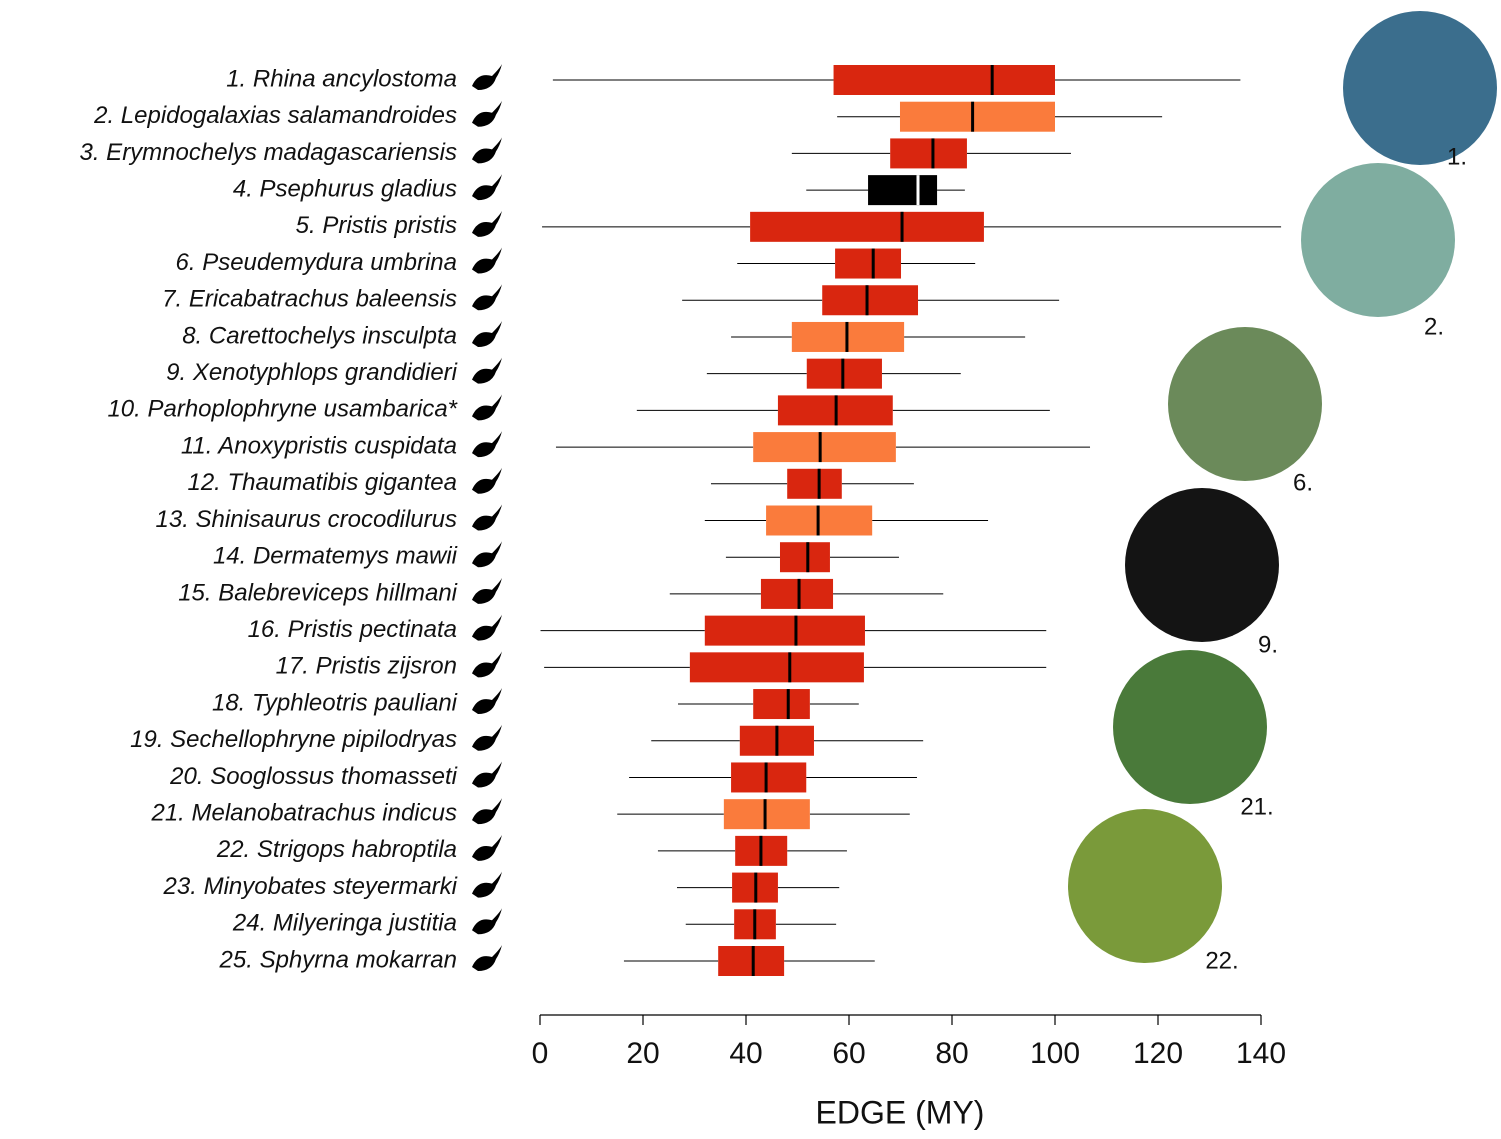 The height and width of the screenshot is (1139, 1501). What do you see at coordinates (312, 372) in the screenshot?
I see `species-label: 9. Xenotyphlops grandidieri` at bounding box center [312, 372].